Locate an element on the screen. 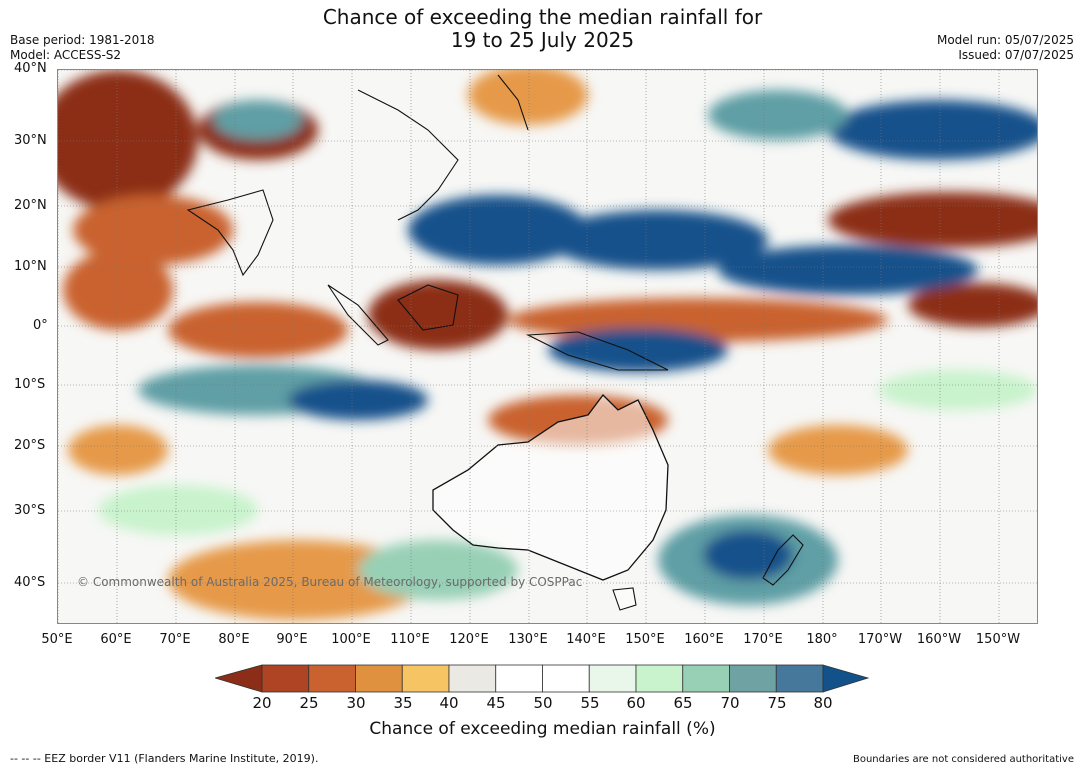  lat-label-20n: 20°N is located at coordinates (30, 205).